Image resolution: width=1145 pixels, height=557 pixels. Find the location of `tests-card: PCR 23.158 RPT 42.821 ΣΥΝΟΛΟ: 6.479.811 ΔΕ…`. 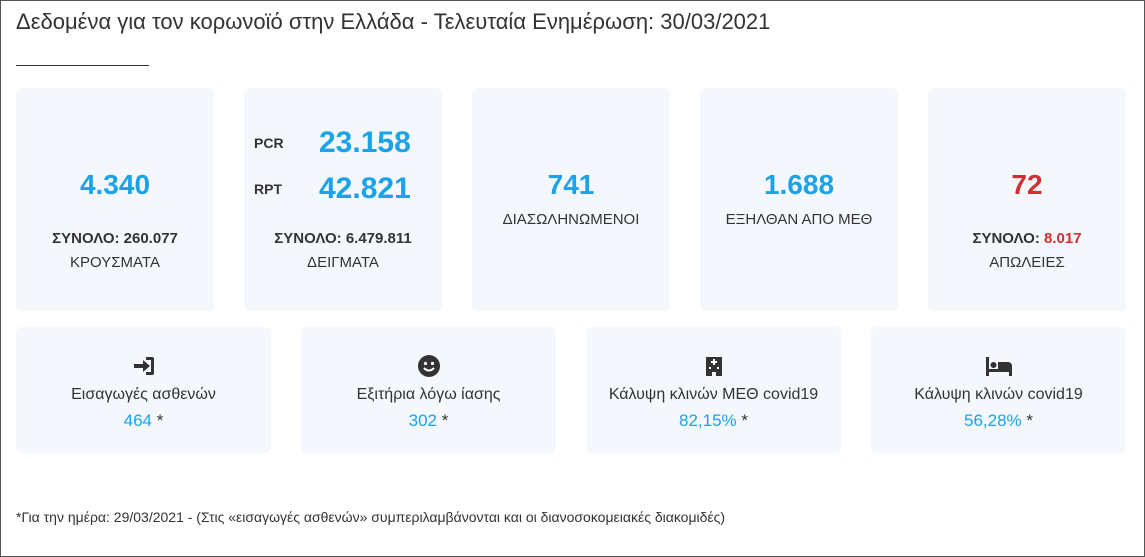

tests-card: PCR 23.158 RPT 42.821 ΣΥΝΟΛΟ: 6.479.811 ΔΕ… is located at coordinates (343, 199).